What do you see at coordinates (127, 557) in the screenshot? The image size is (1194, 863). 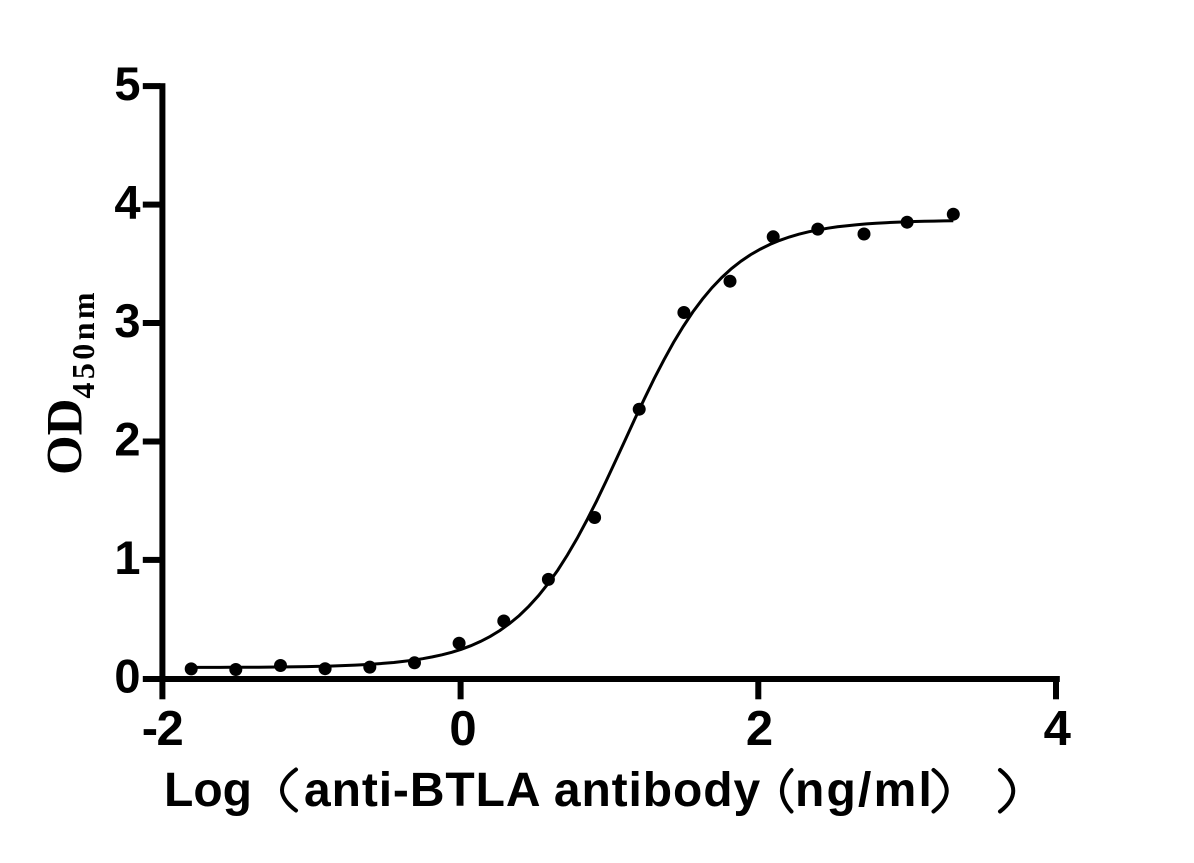 I see `svg-text: 1` at bounding box center [127, 557].